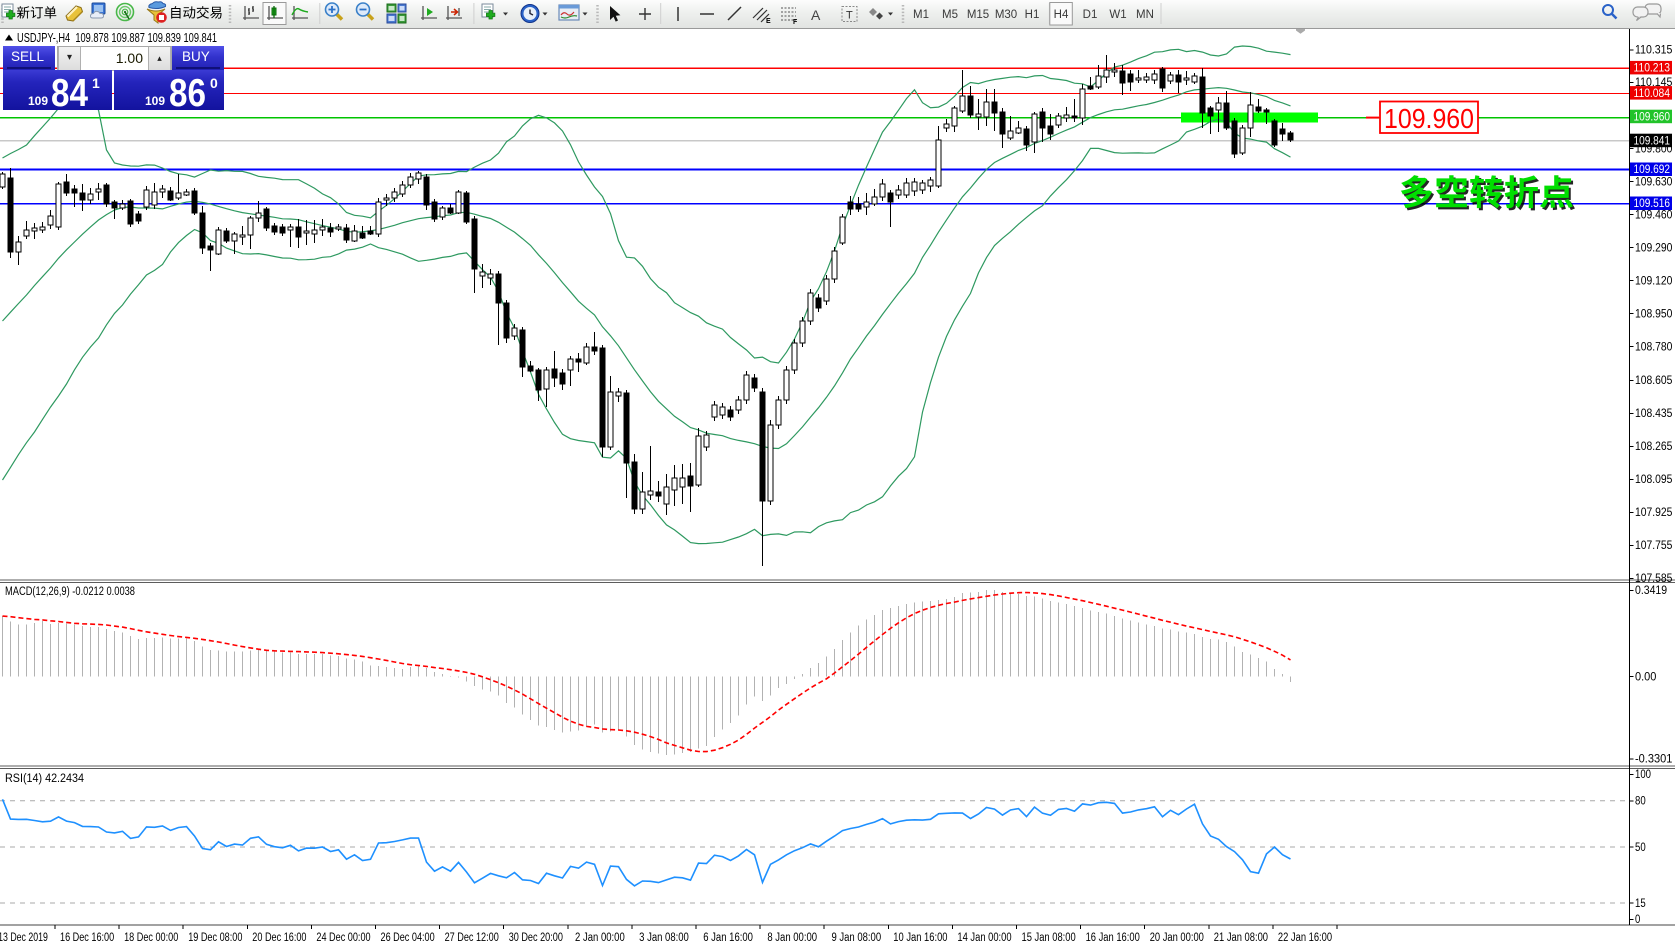 This screenshot has height=950, width=1675. Describe the element at coordinates (1653, 546) in the screenshot. I see `svg-text: 107.755` at that location.